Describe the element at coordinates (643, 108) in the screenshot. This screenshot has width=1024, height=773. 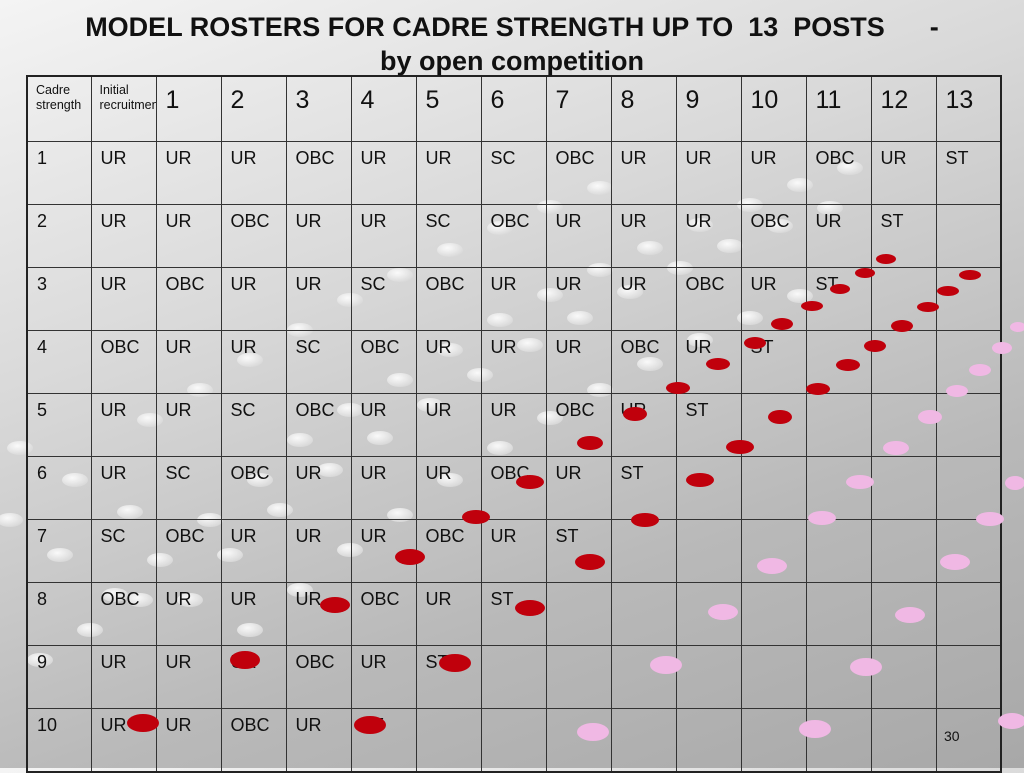
I see `header-post-8: 8` at that location.